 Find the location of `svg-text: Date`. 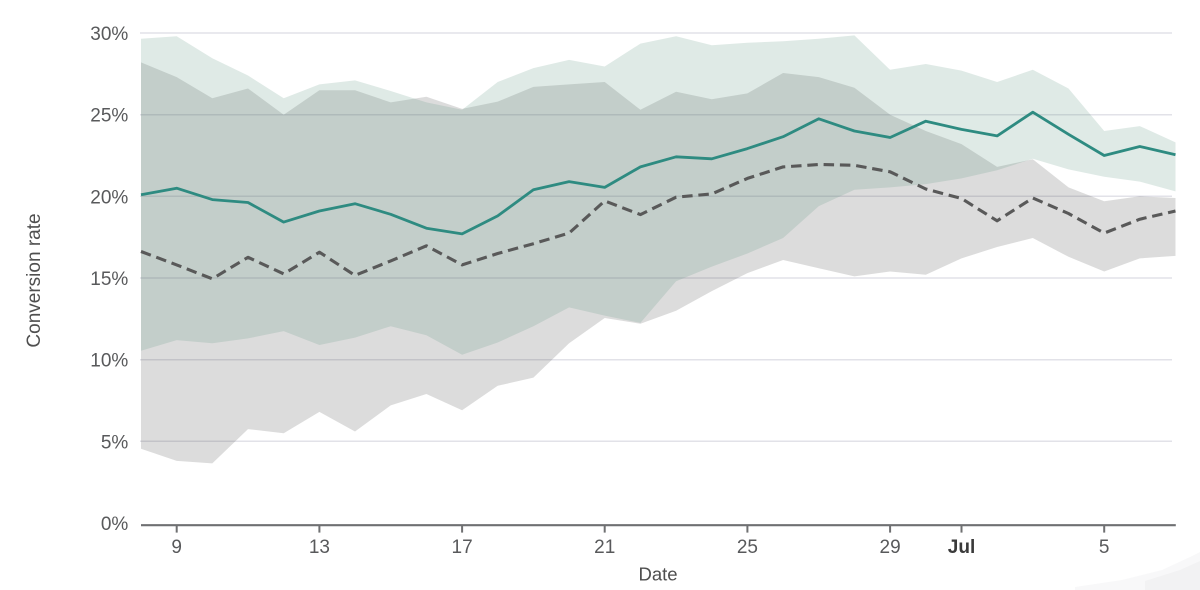

svg-text: Date is located at coordinates (657, 574).